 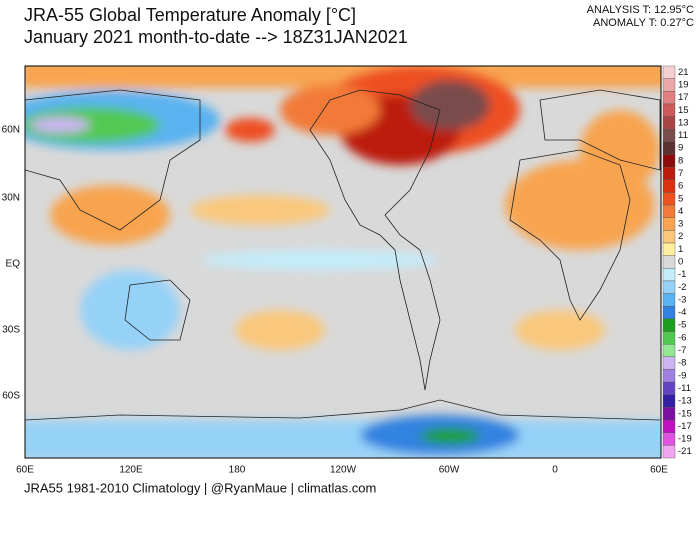 What do you see at coordinates (680, 211) in the screenshot?
I see `colorbar-label: 4` at bounding box center [680, 211].